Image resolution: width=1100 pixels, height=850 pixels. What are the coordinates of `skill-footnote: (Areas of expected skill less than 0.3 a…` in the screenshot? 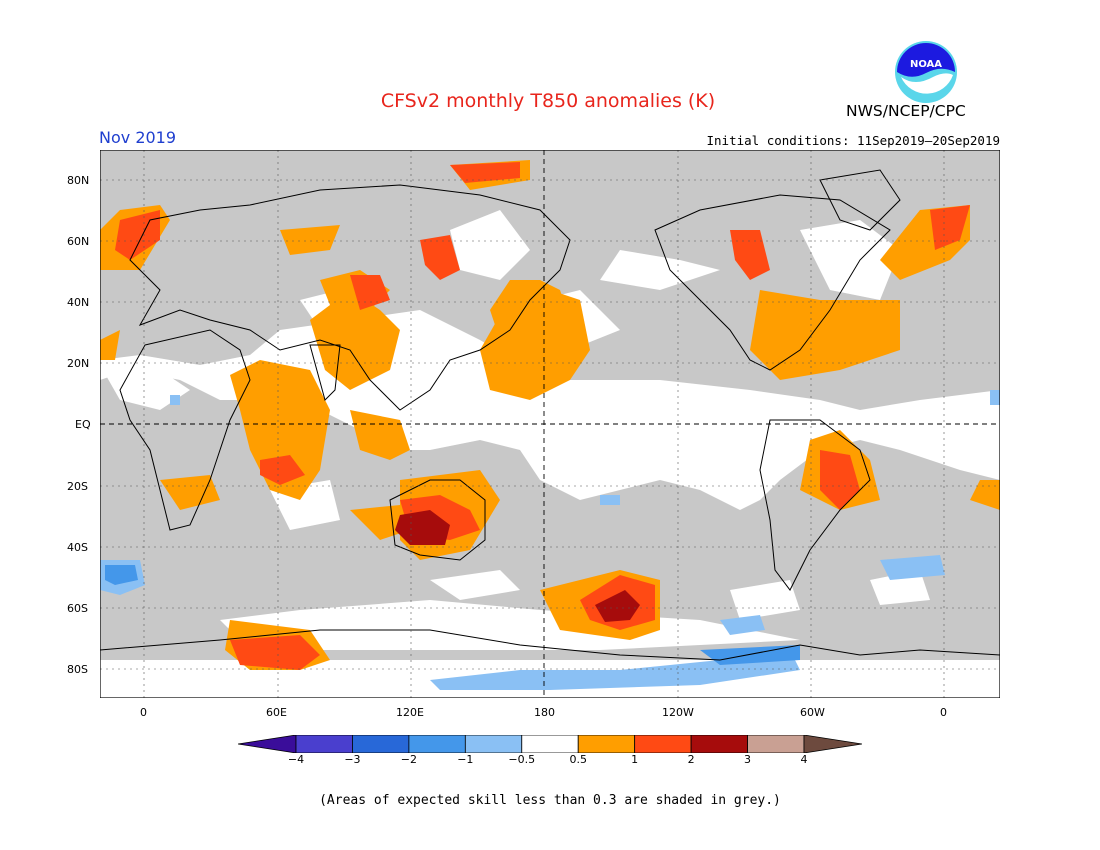 It's located at (550, 800).